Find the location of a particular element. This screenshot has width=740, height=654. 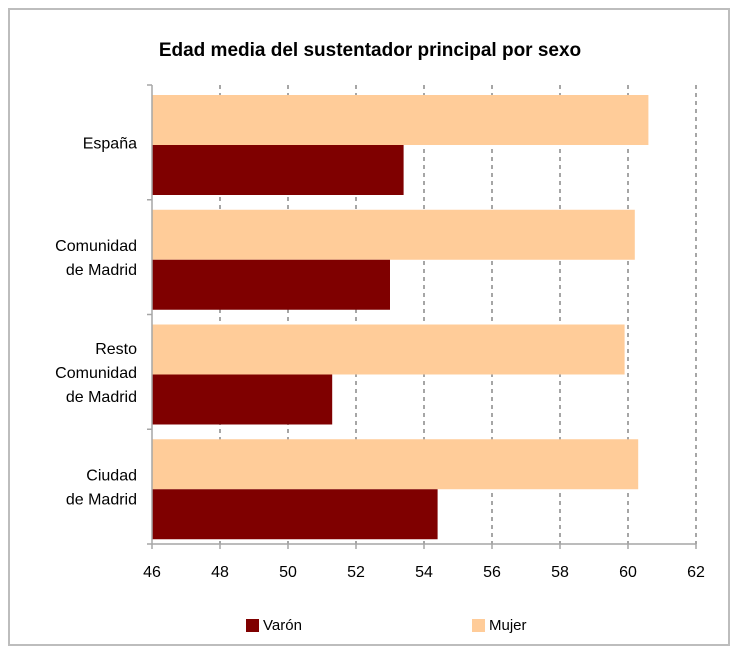

x-tick-label-46: 46 is located at coordinates (152, 572).